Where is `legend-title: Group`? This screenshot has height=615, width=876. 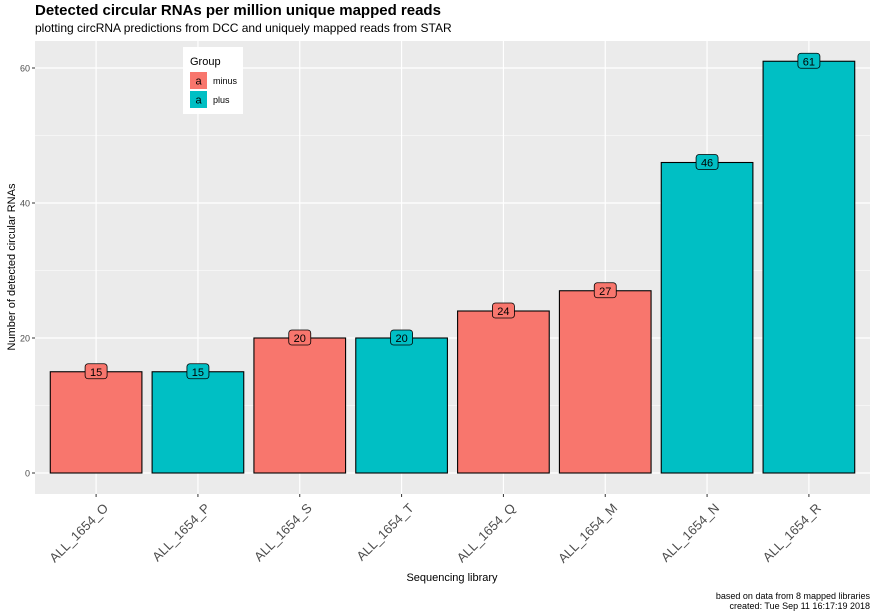 legend-title: Group is located at coordinates (205, 62).